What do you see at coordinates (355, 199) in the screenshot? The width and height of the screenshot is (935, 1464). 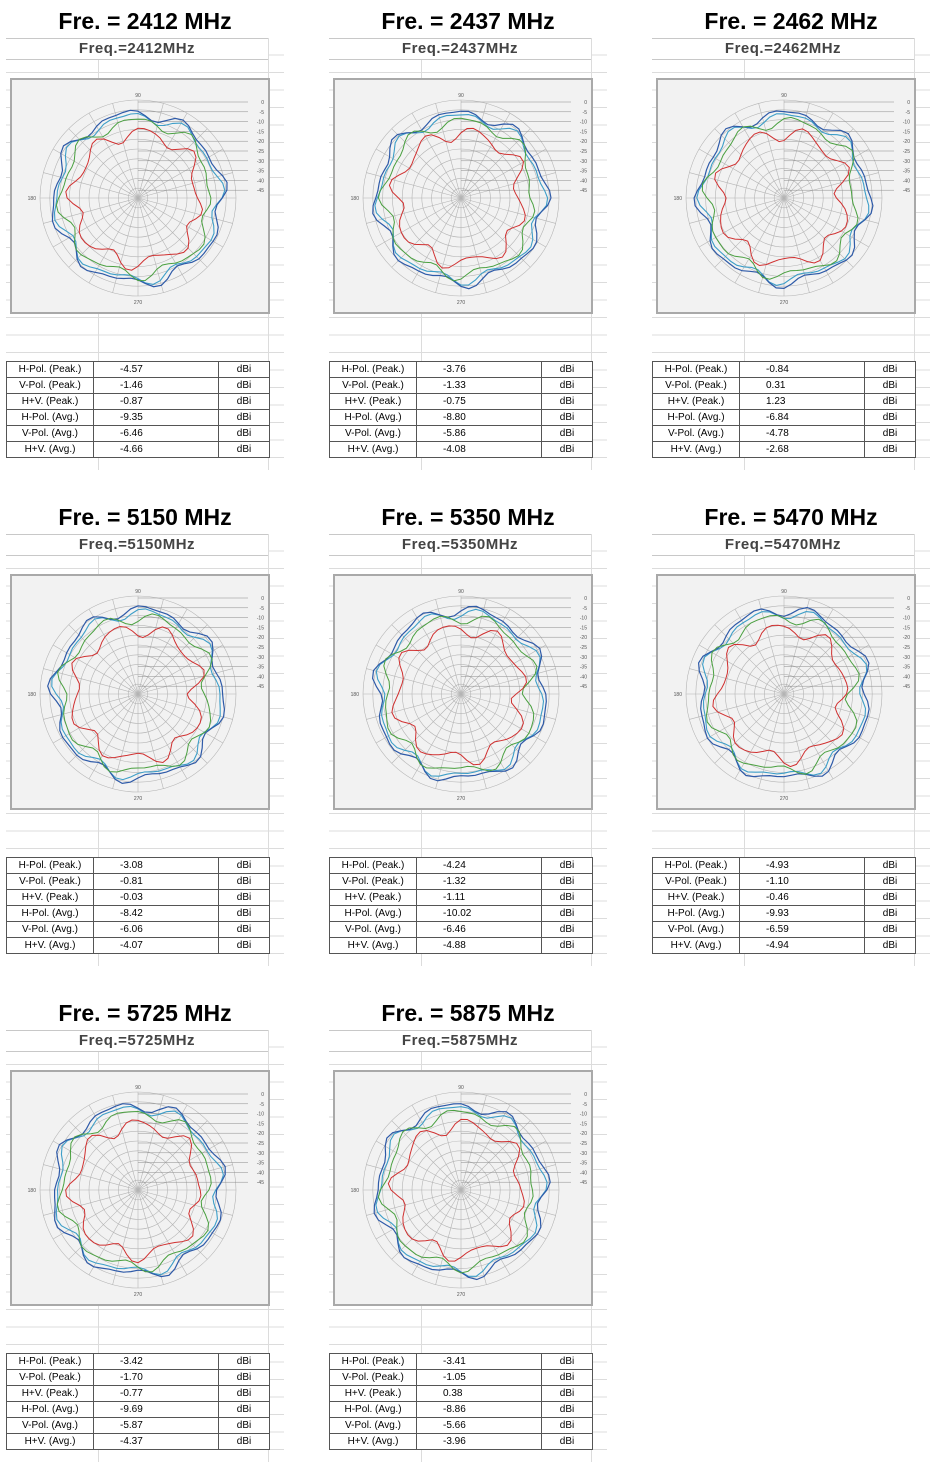 I see `axis-label-left: 180` at bounding box center [355, 199].